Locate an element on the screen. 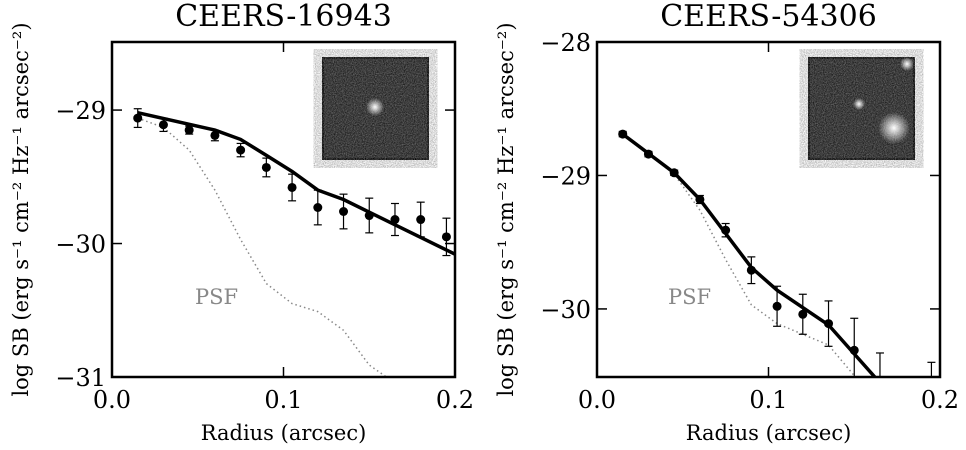 This screenshot has height=450, width=966. y-tick-label: −31 is located at coordinates (80, 378).